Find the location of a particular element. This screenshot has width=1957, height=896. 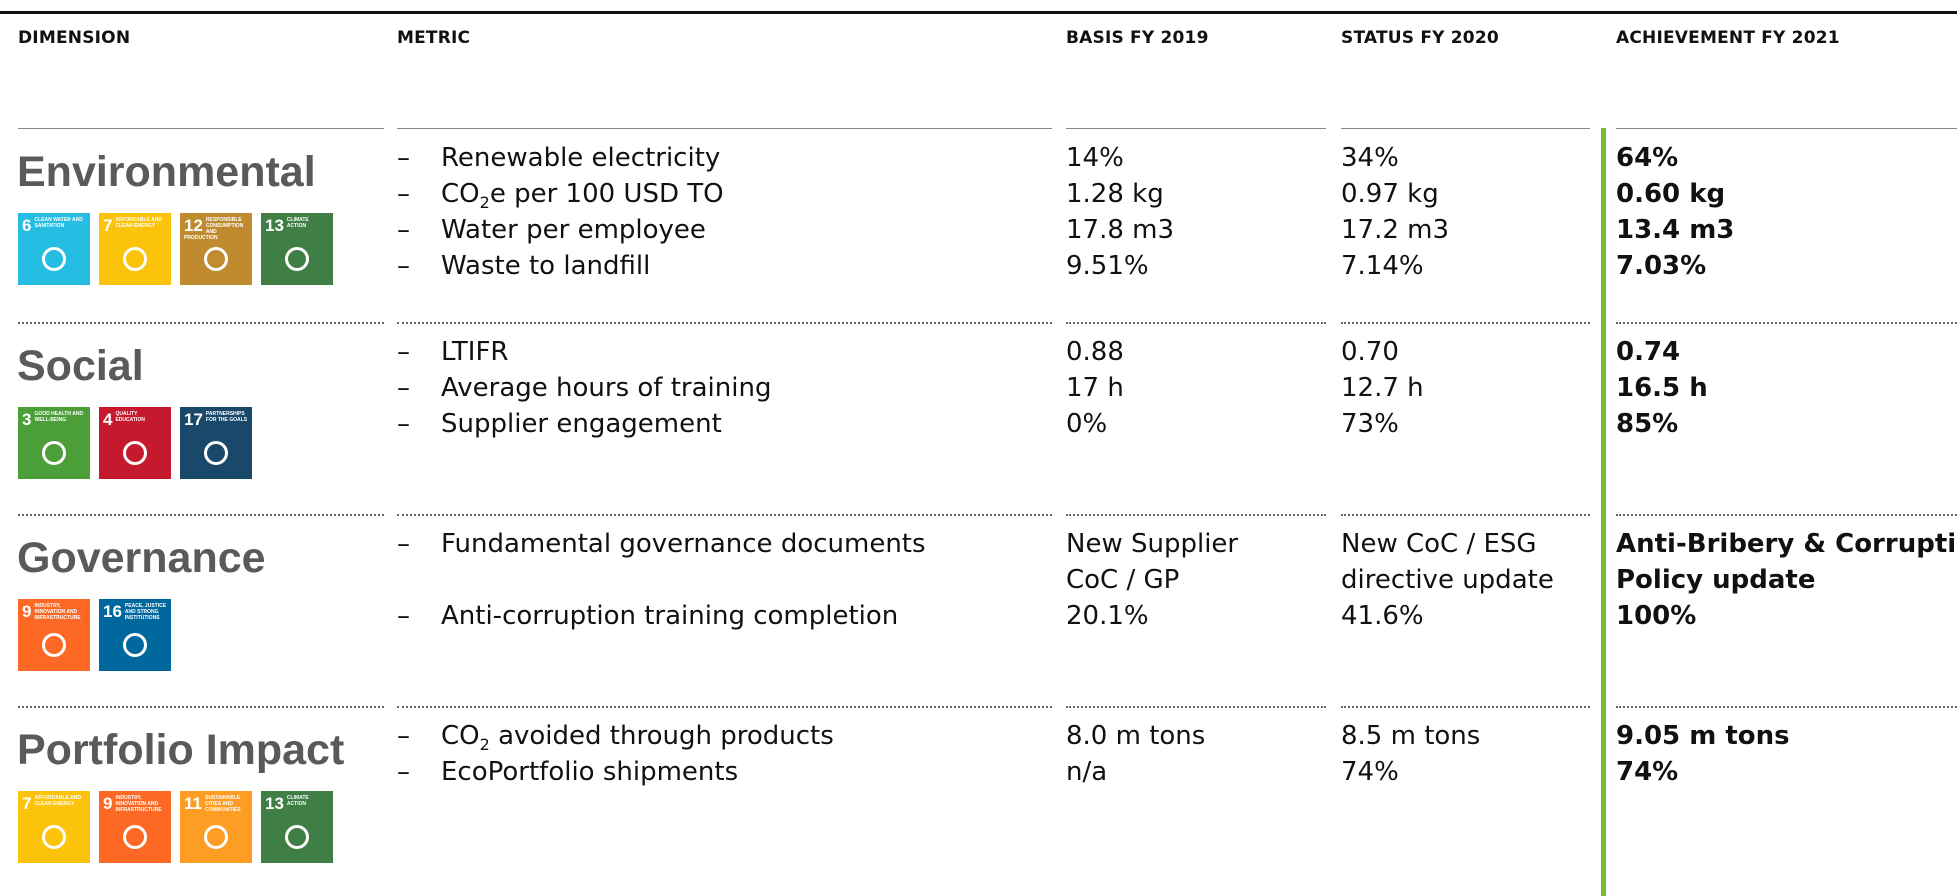

basis-cell: 8.0 m tons is located at coordinates (1203, 736).